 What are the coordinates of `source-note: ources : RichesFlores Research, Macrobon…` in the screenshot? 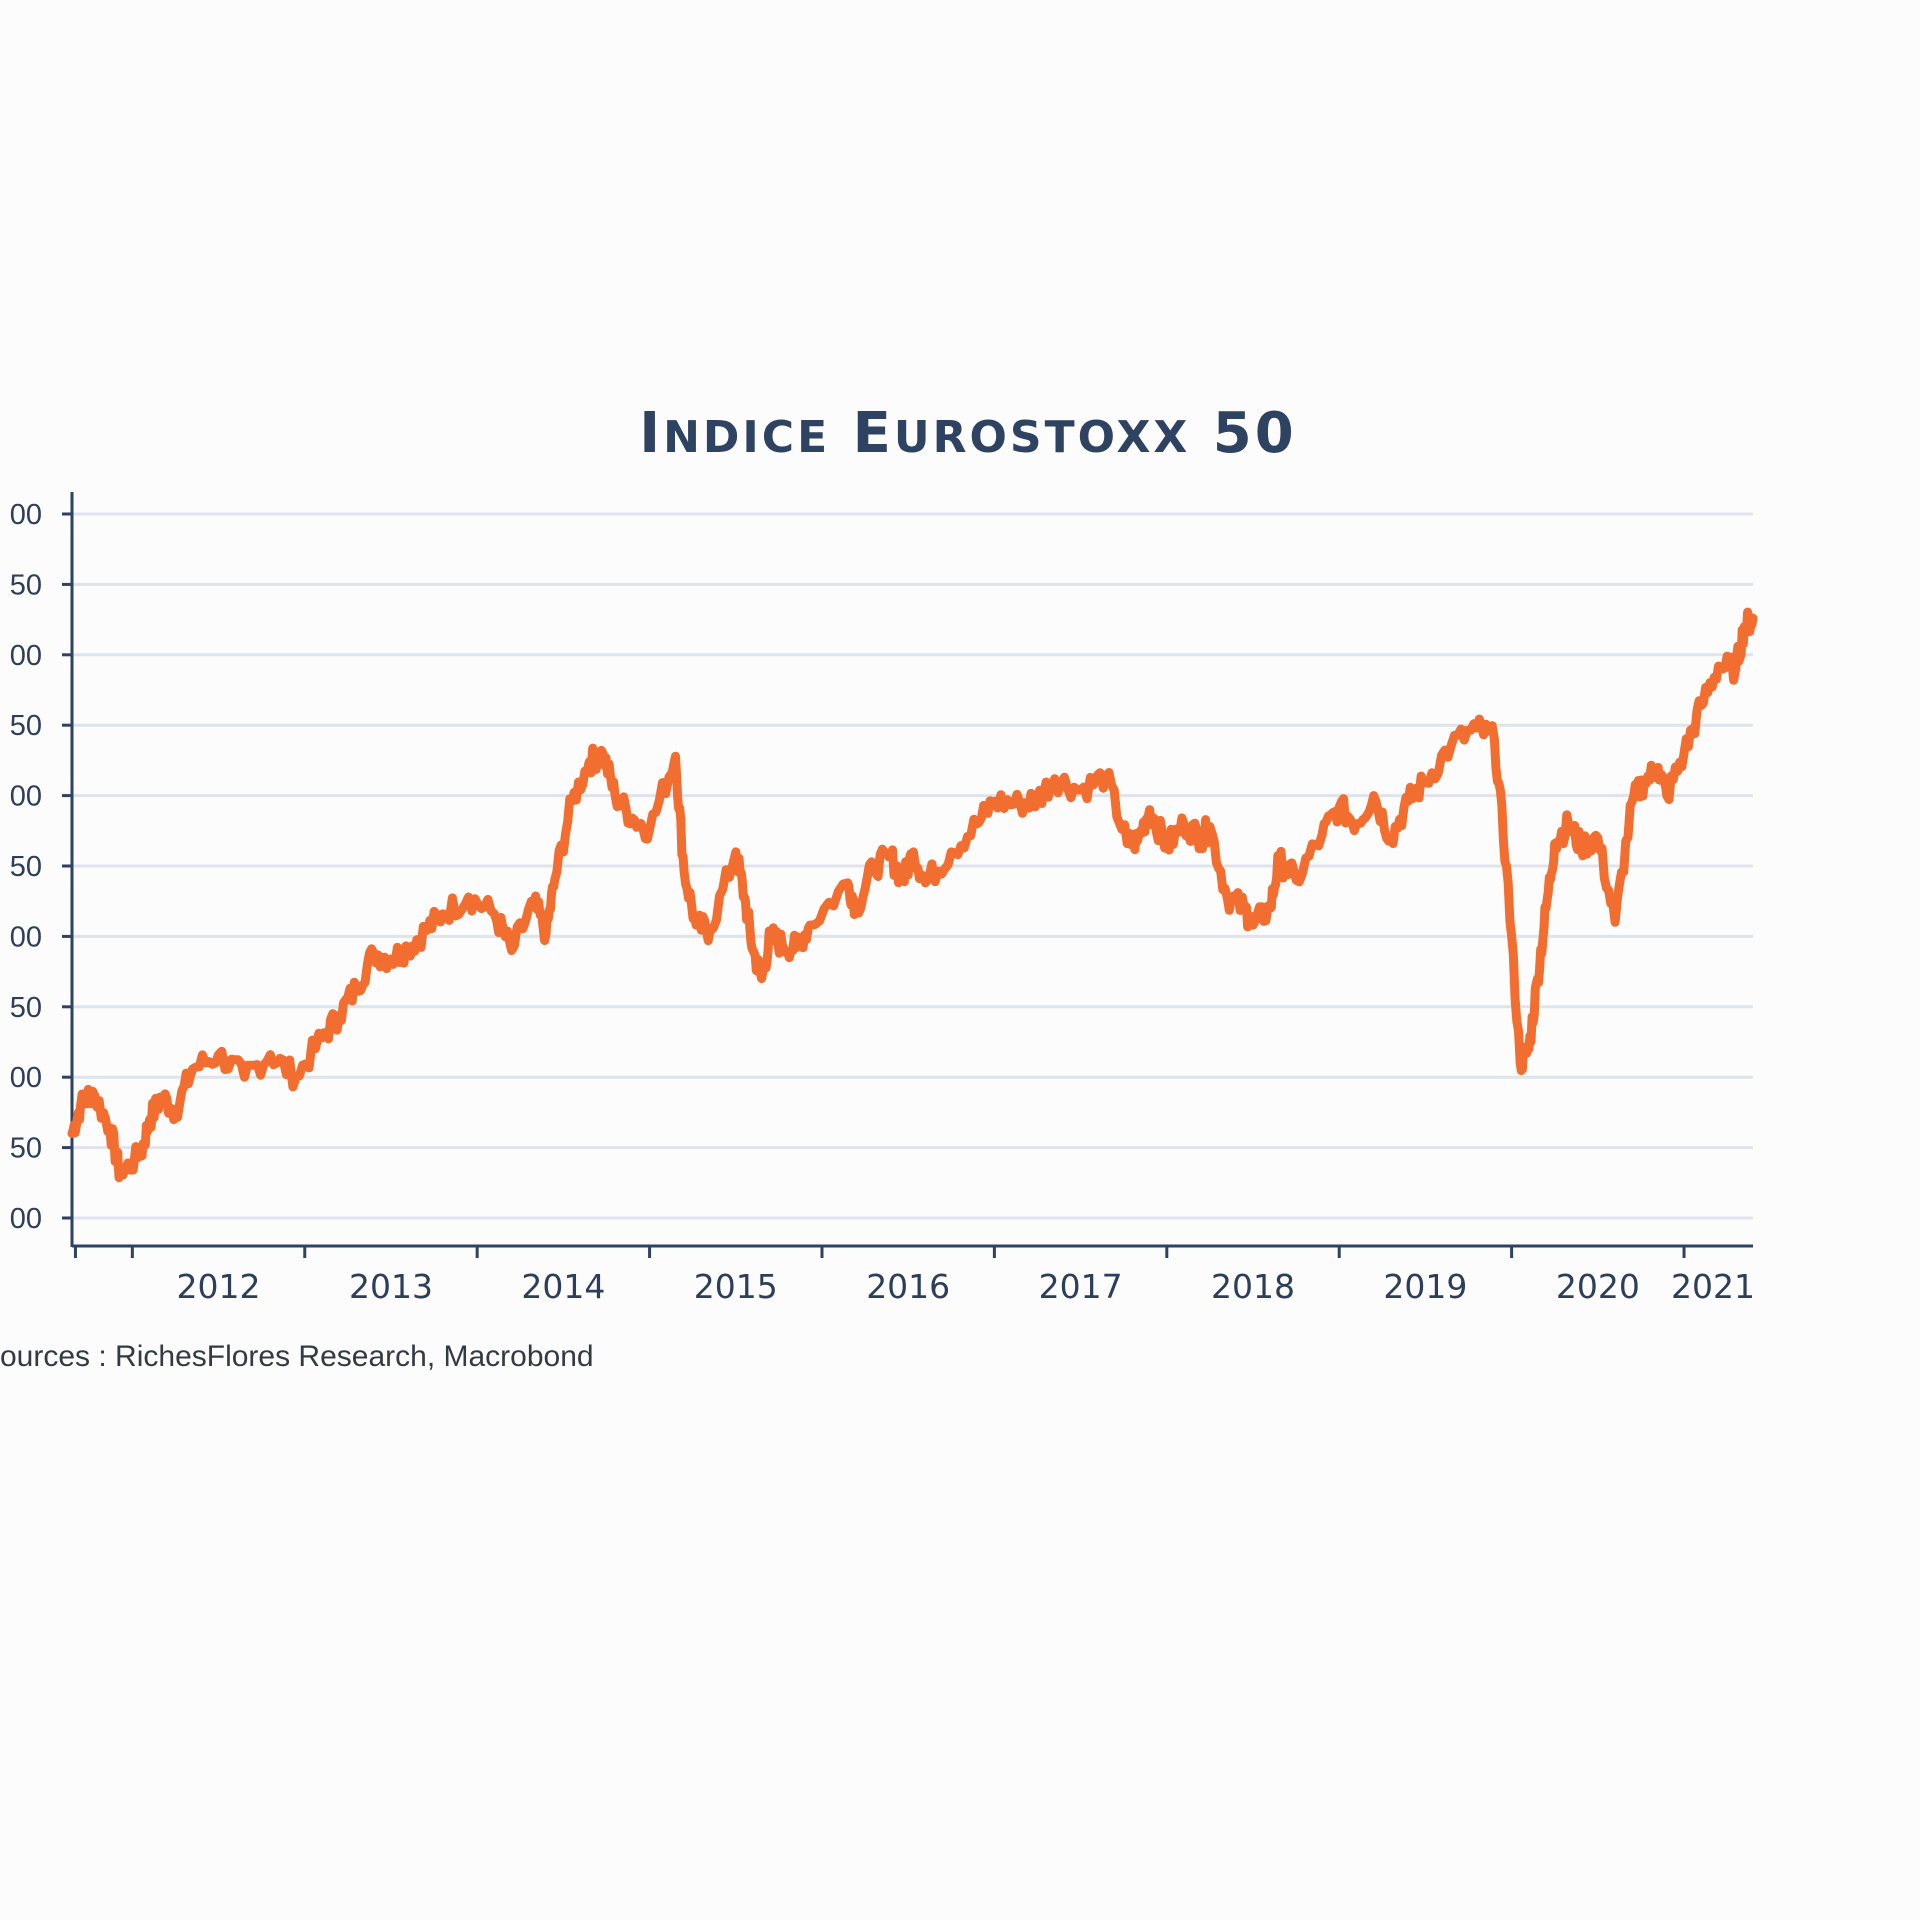 It's located at (297, 1356).